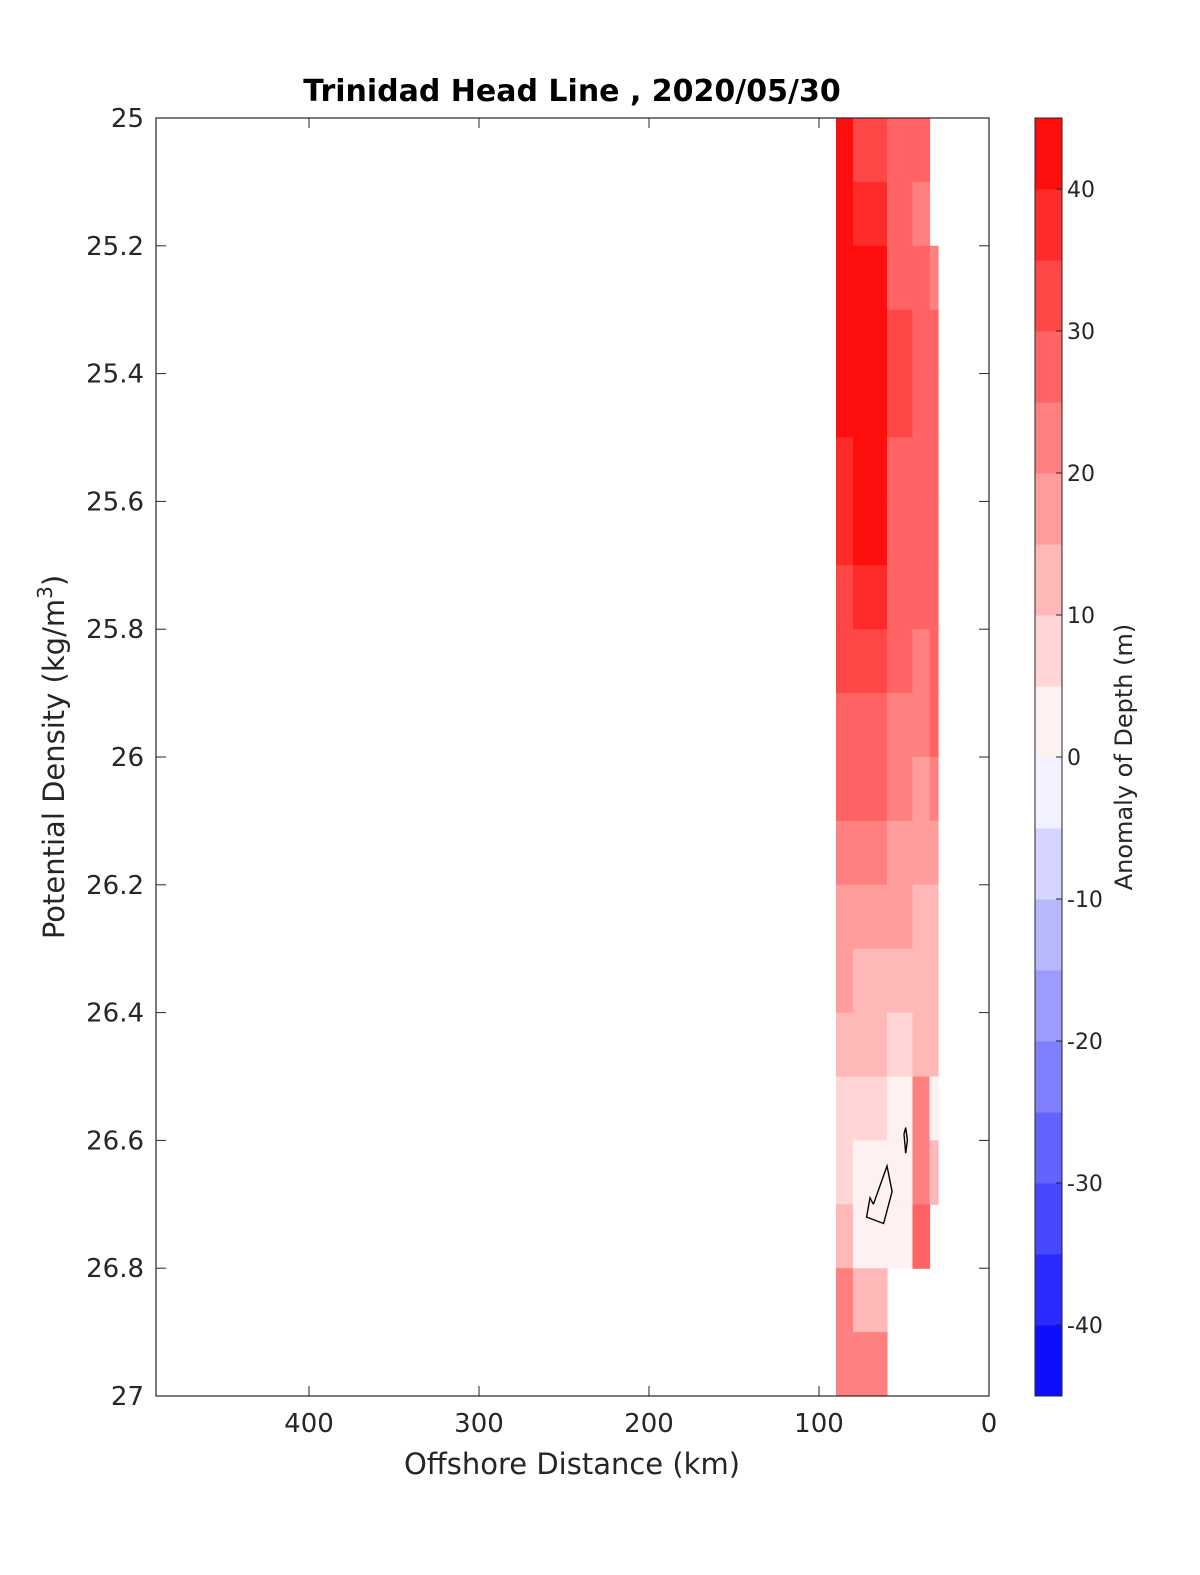 The width and height of the screenshot is (1200, 1575). I want to click on colorbar, so click(1048, 757).